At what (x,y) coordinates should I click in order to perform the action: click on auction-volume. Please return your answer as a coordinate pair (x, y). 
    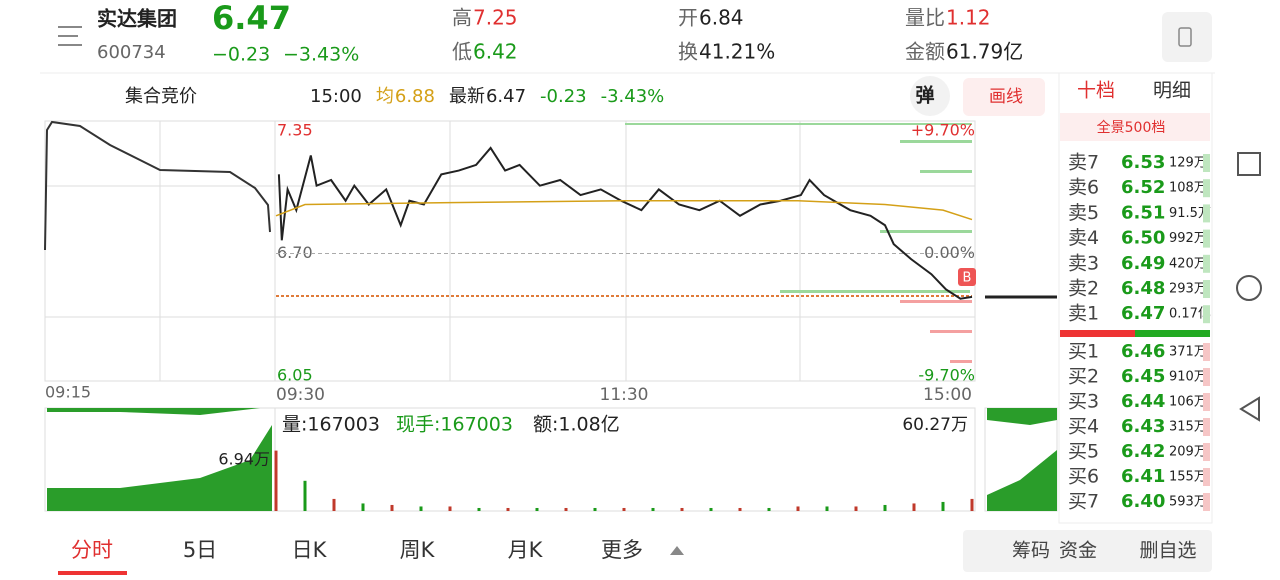
    Looking at the image, I should click on (153, 411).